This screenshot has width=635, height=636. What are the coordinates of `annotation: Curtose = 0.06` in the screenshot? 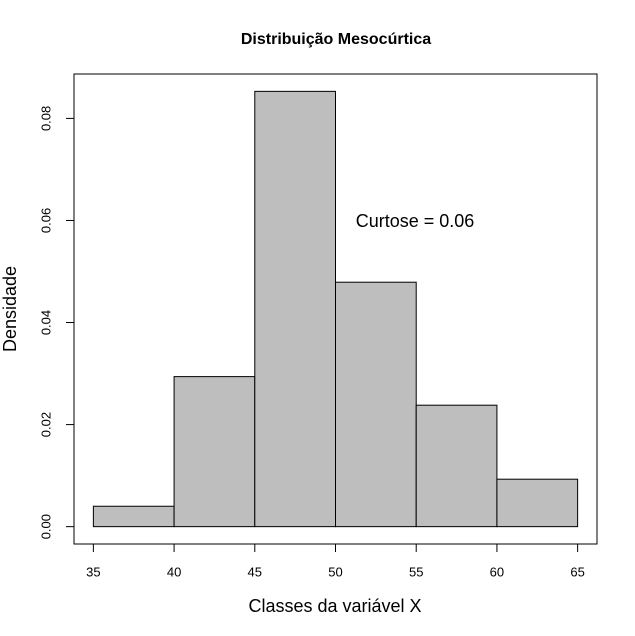 It's located at (415, 221).